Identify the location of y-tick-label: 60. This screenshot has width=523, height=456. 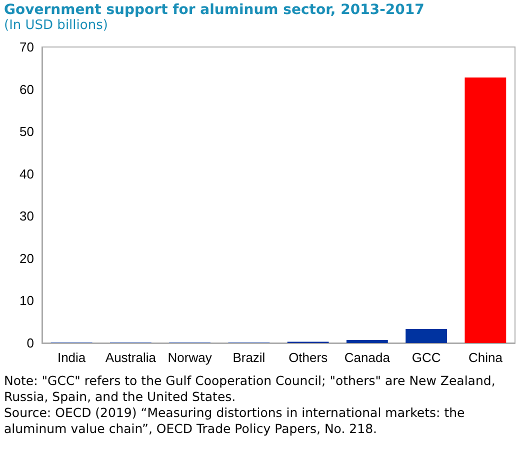
(27, 89).